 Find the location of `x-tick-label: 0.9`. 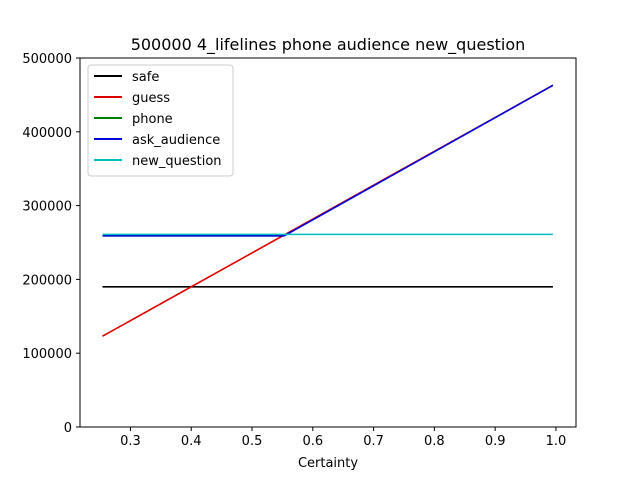

x-tick-label: 0.9 is located at coordinates (495, 441).